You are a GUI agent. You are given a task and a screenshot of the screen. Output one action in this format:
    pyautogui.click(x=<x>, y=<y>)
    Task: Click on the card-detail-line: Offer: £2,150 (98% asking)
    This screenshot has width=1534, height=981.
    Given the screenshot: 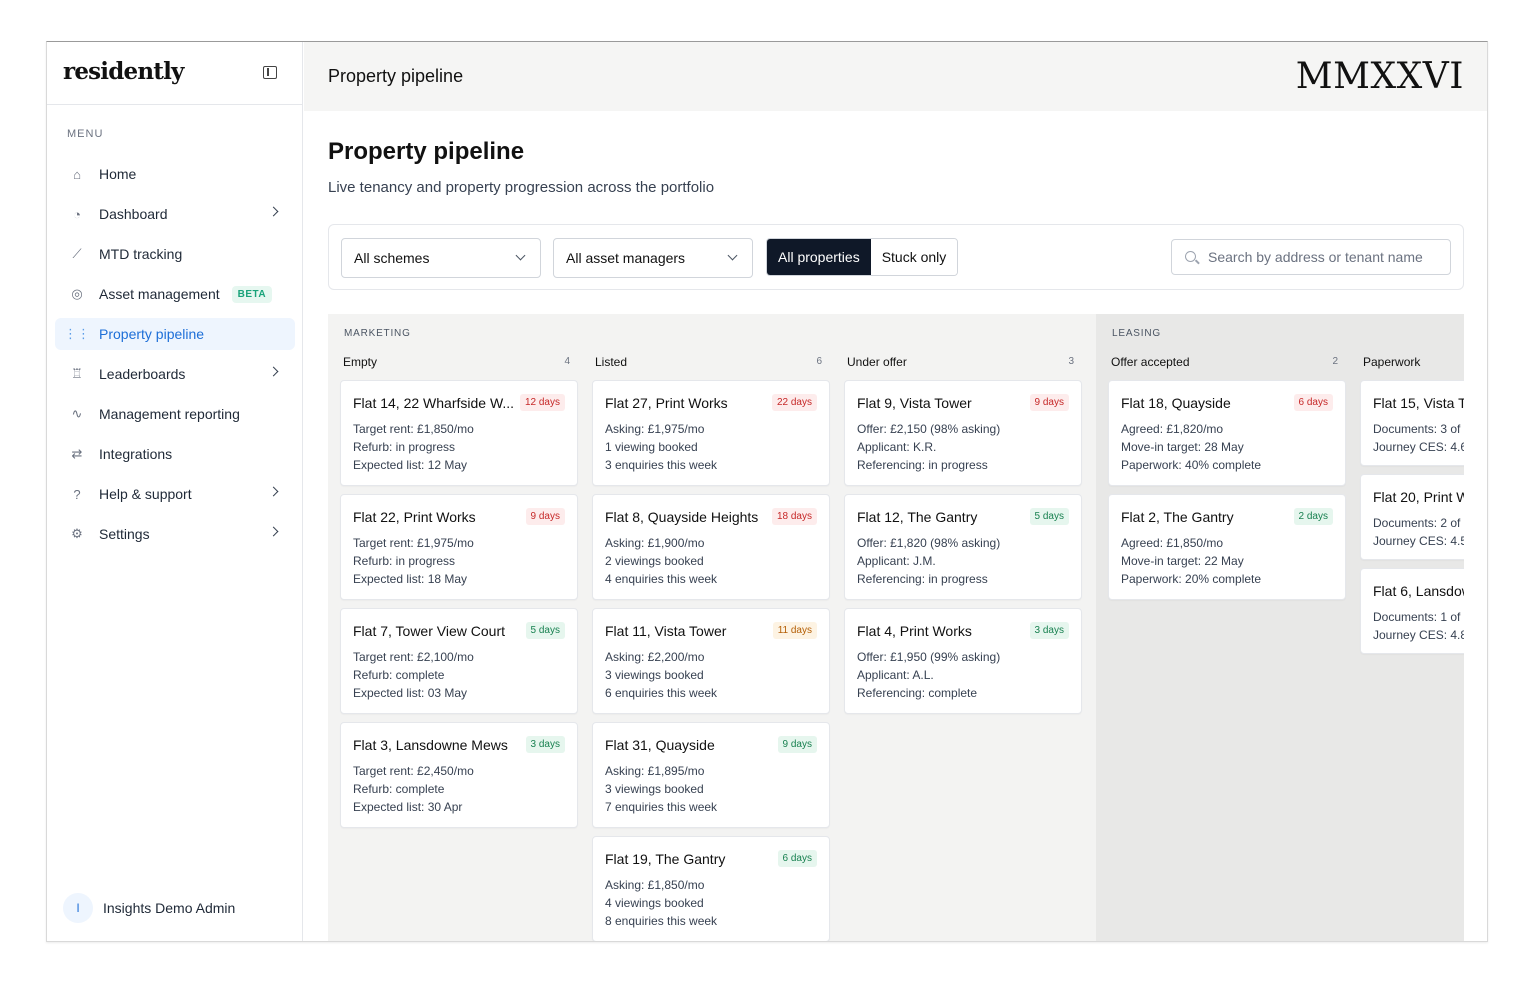 What is the action you would take?
    pyautogui.click(x=929, y=429)
    